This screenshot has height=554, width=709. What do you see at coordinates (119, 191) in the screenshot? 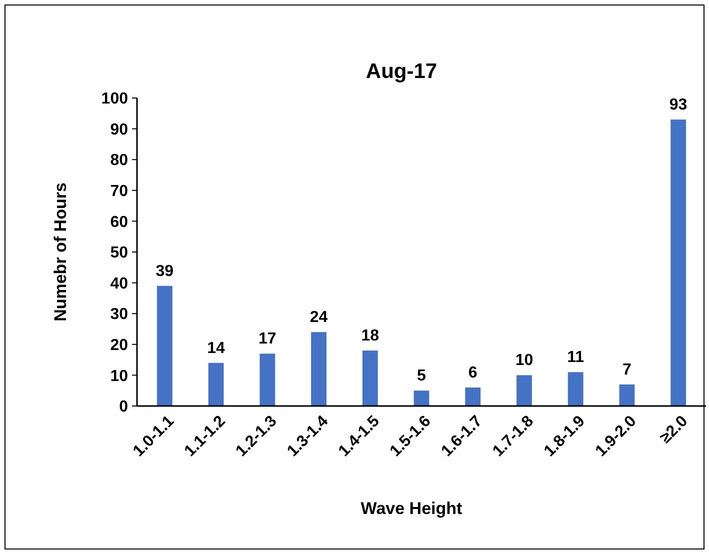
I see `y-tick-label: 70` at bounding box center [119, 191].